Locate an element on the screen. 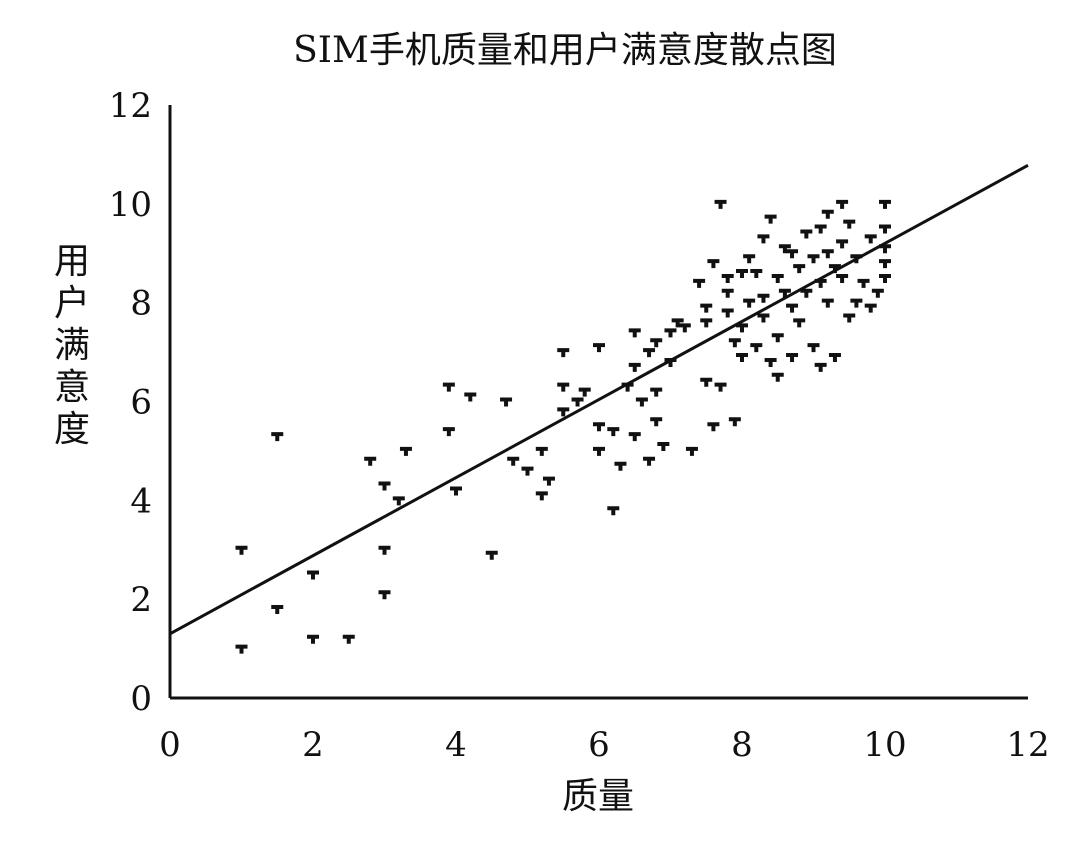 Image resolution: width=1092 pixels, height=850 pixels. x-tick-label: 0 is located at coordinates (170, 745).